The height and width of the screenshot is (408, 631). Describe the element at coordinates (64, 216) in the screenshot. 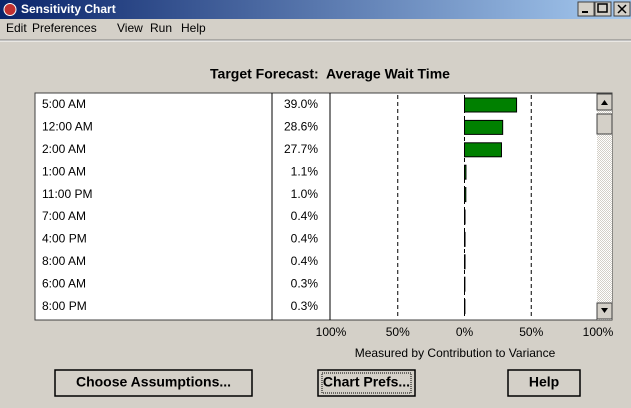

I see `row-label: 7:00 AM` at that location.